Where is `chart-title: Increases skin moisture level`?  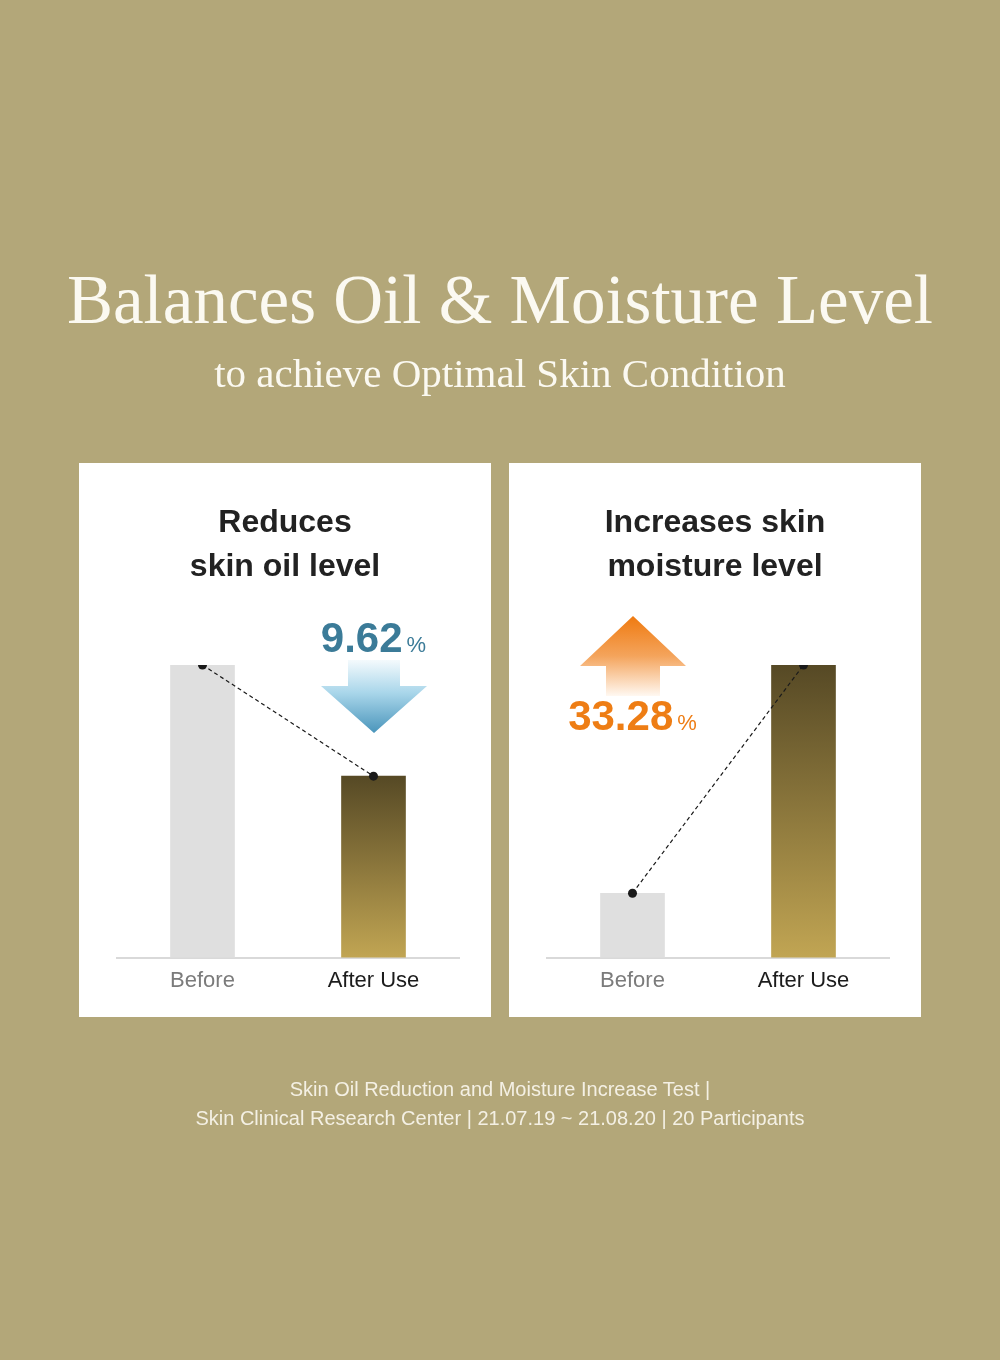
chart-title: Increases skin moisture level is located at coordinates (715, 543).